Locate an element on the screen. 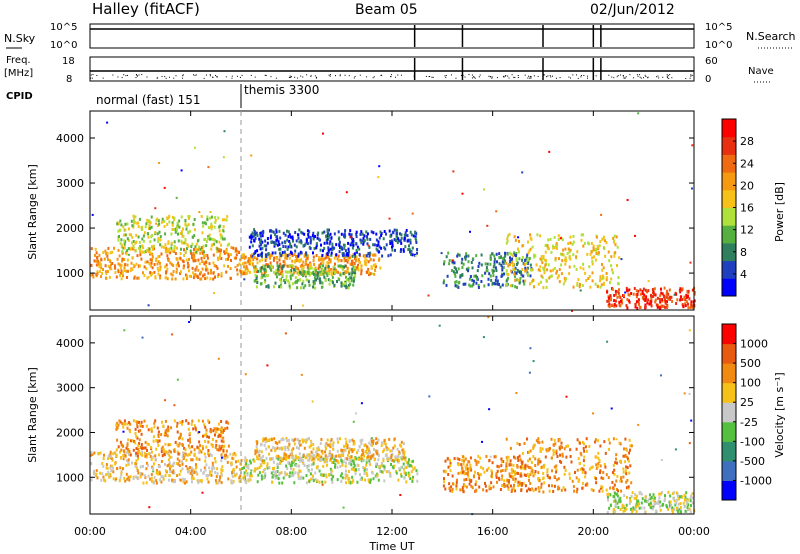 This screenshot has width=800, height=554. y-tick-label: 4000 is located at coordinates (70, 138).